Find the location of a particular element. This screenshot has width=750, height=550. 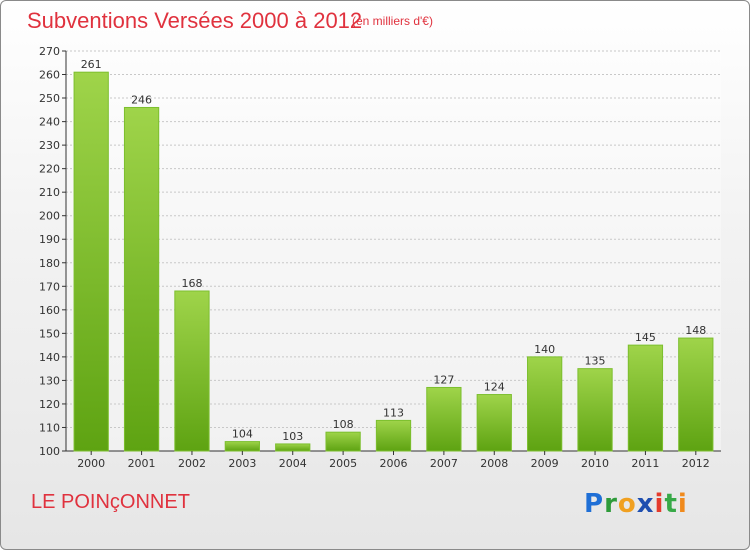

x-tick-label: 2007 is located at coordinates (444, 463).